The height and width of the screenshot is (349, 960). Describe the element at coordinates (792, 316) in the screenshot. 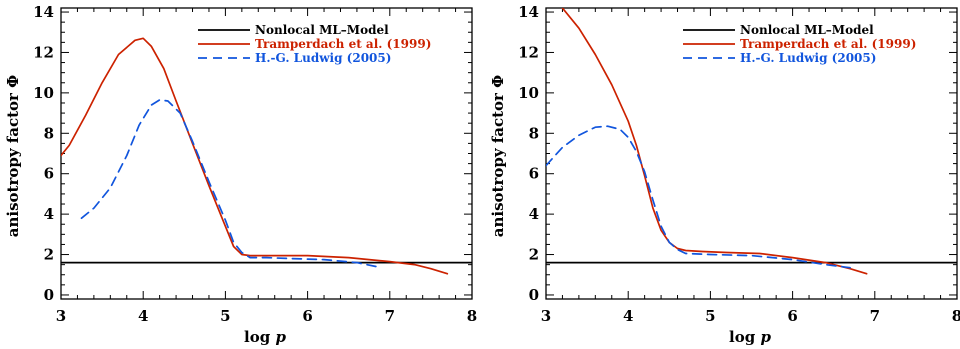

I see `right-x-tick-label: 6` at that location.